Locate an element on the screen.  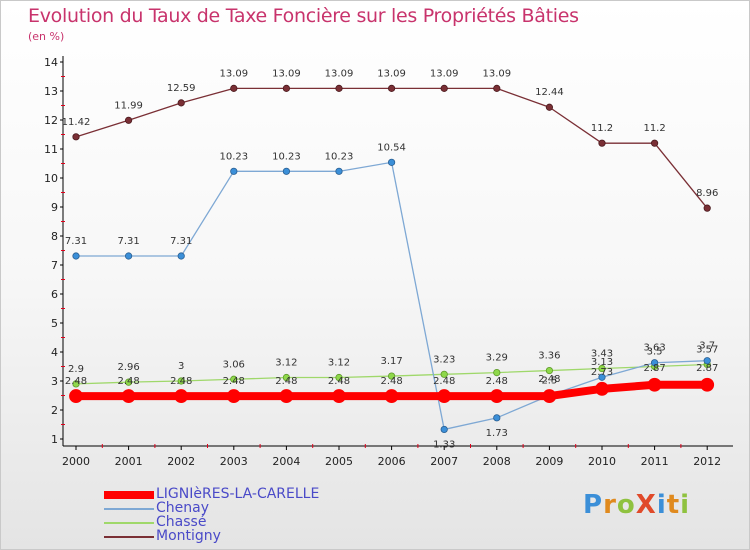
data-label: 3.63 is located at coordinates (654, 348).